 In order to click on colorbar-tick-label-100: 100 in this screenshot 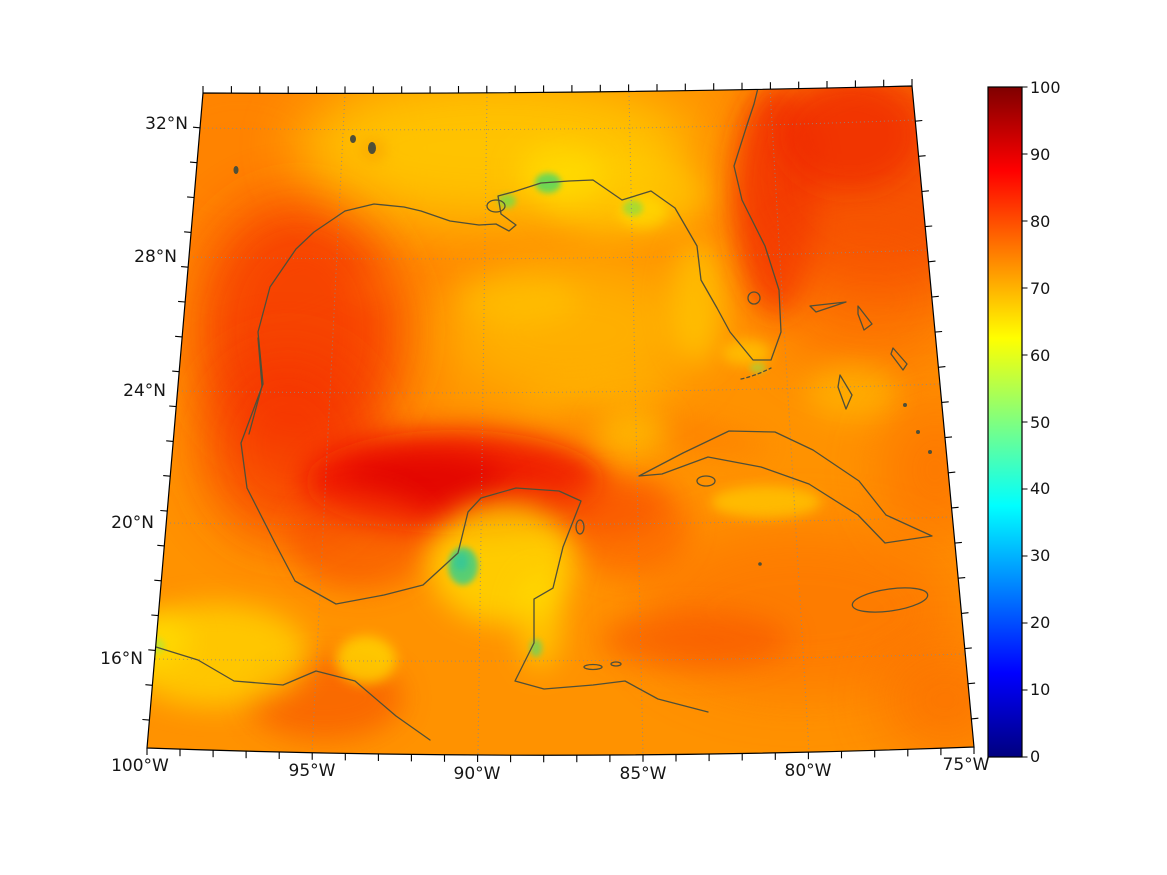, I will do `click(1045, 87)`.